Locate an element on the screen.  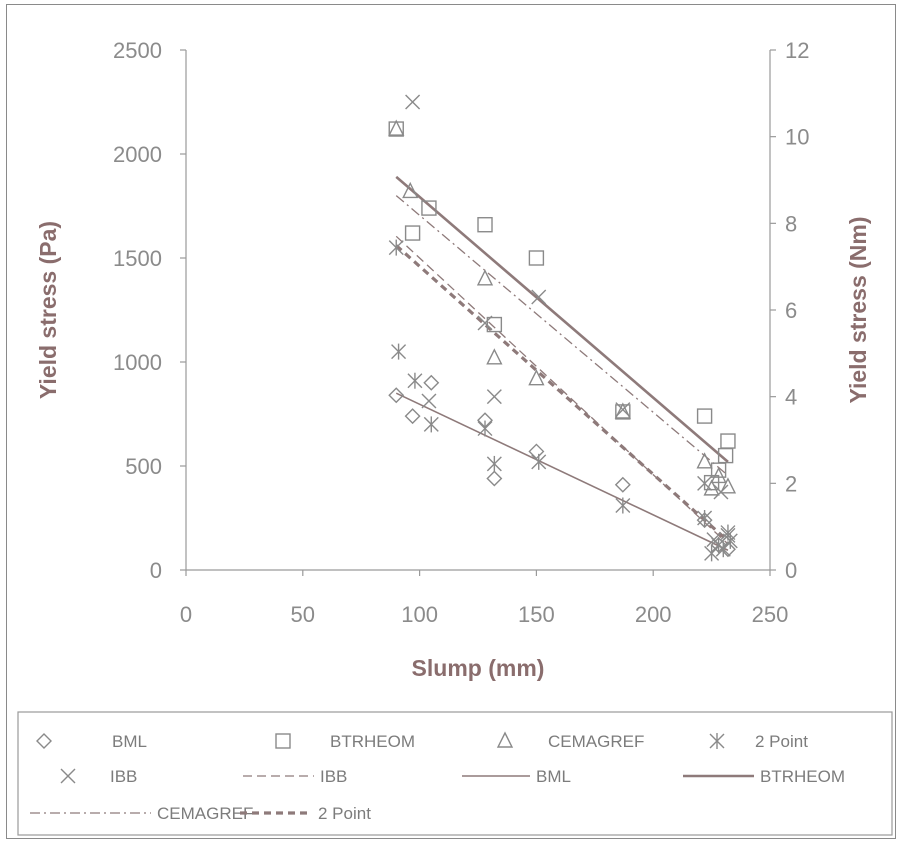
legend-box is located at coordinates (455, 773).